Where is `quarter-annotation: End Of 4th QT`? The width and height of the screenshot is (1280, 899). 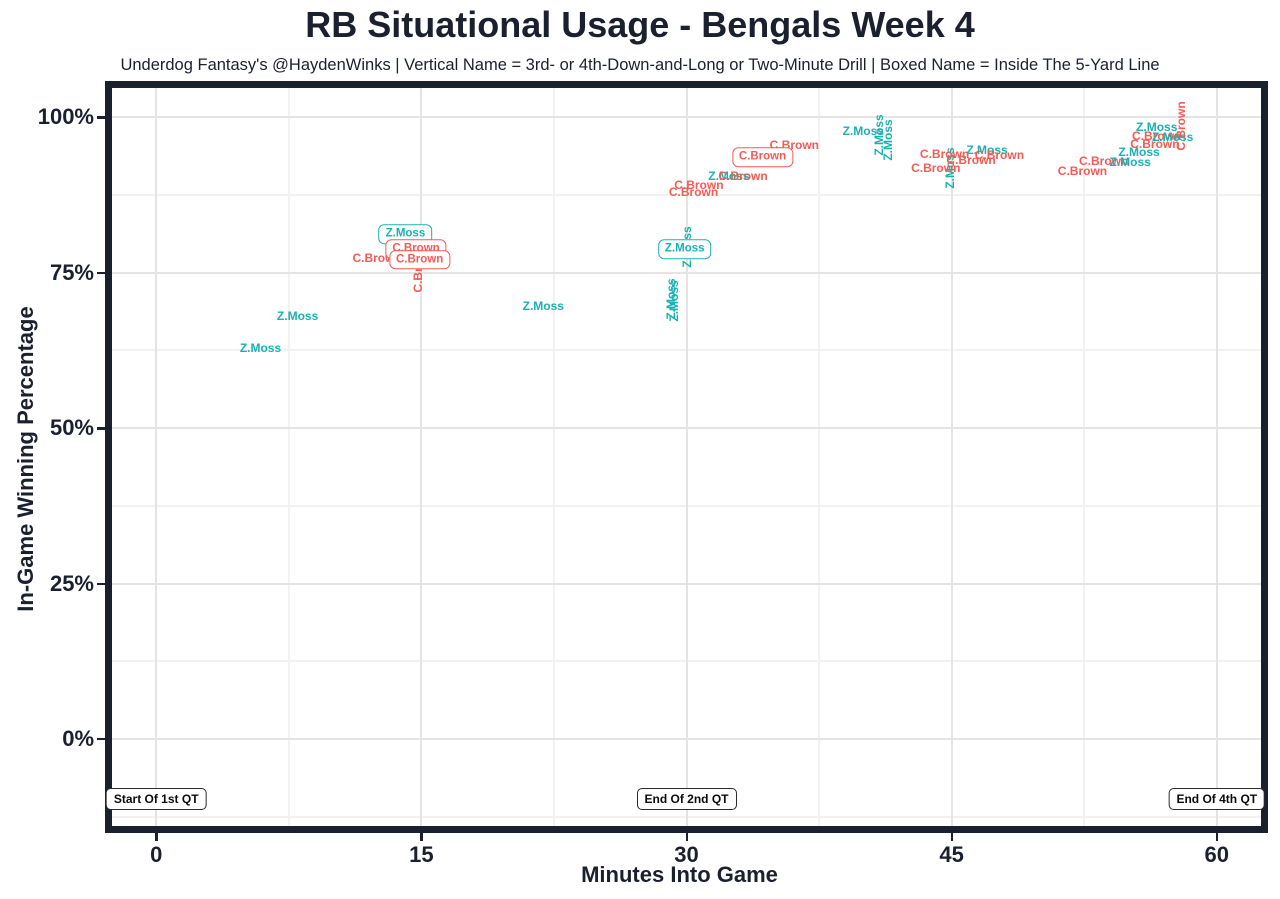 quarter-annotation: End Of 4th QT is located at coordinates (1217, 799).